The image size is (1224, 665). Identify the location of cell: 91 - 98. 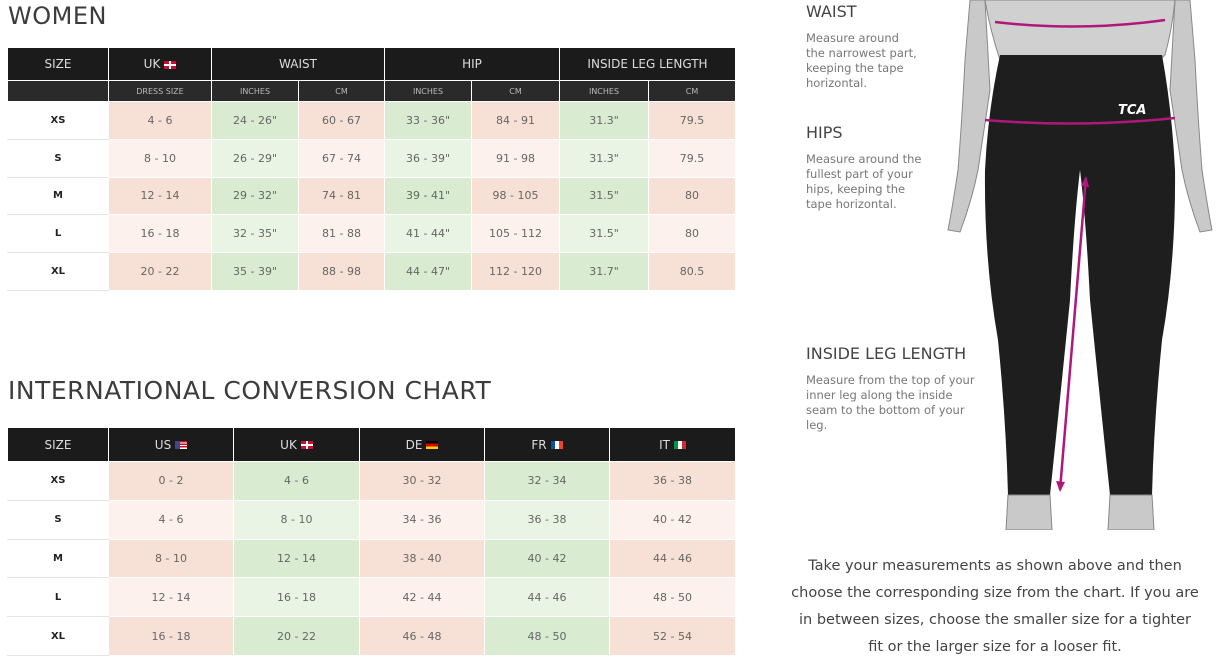
(515, 158).